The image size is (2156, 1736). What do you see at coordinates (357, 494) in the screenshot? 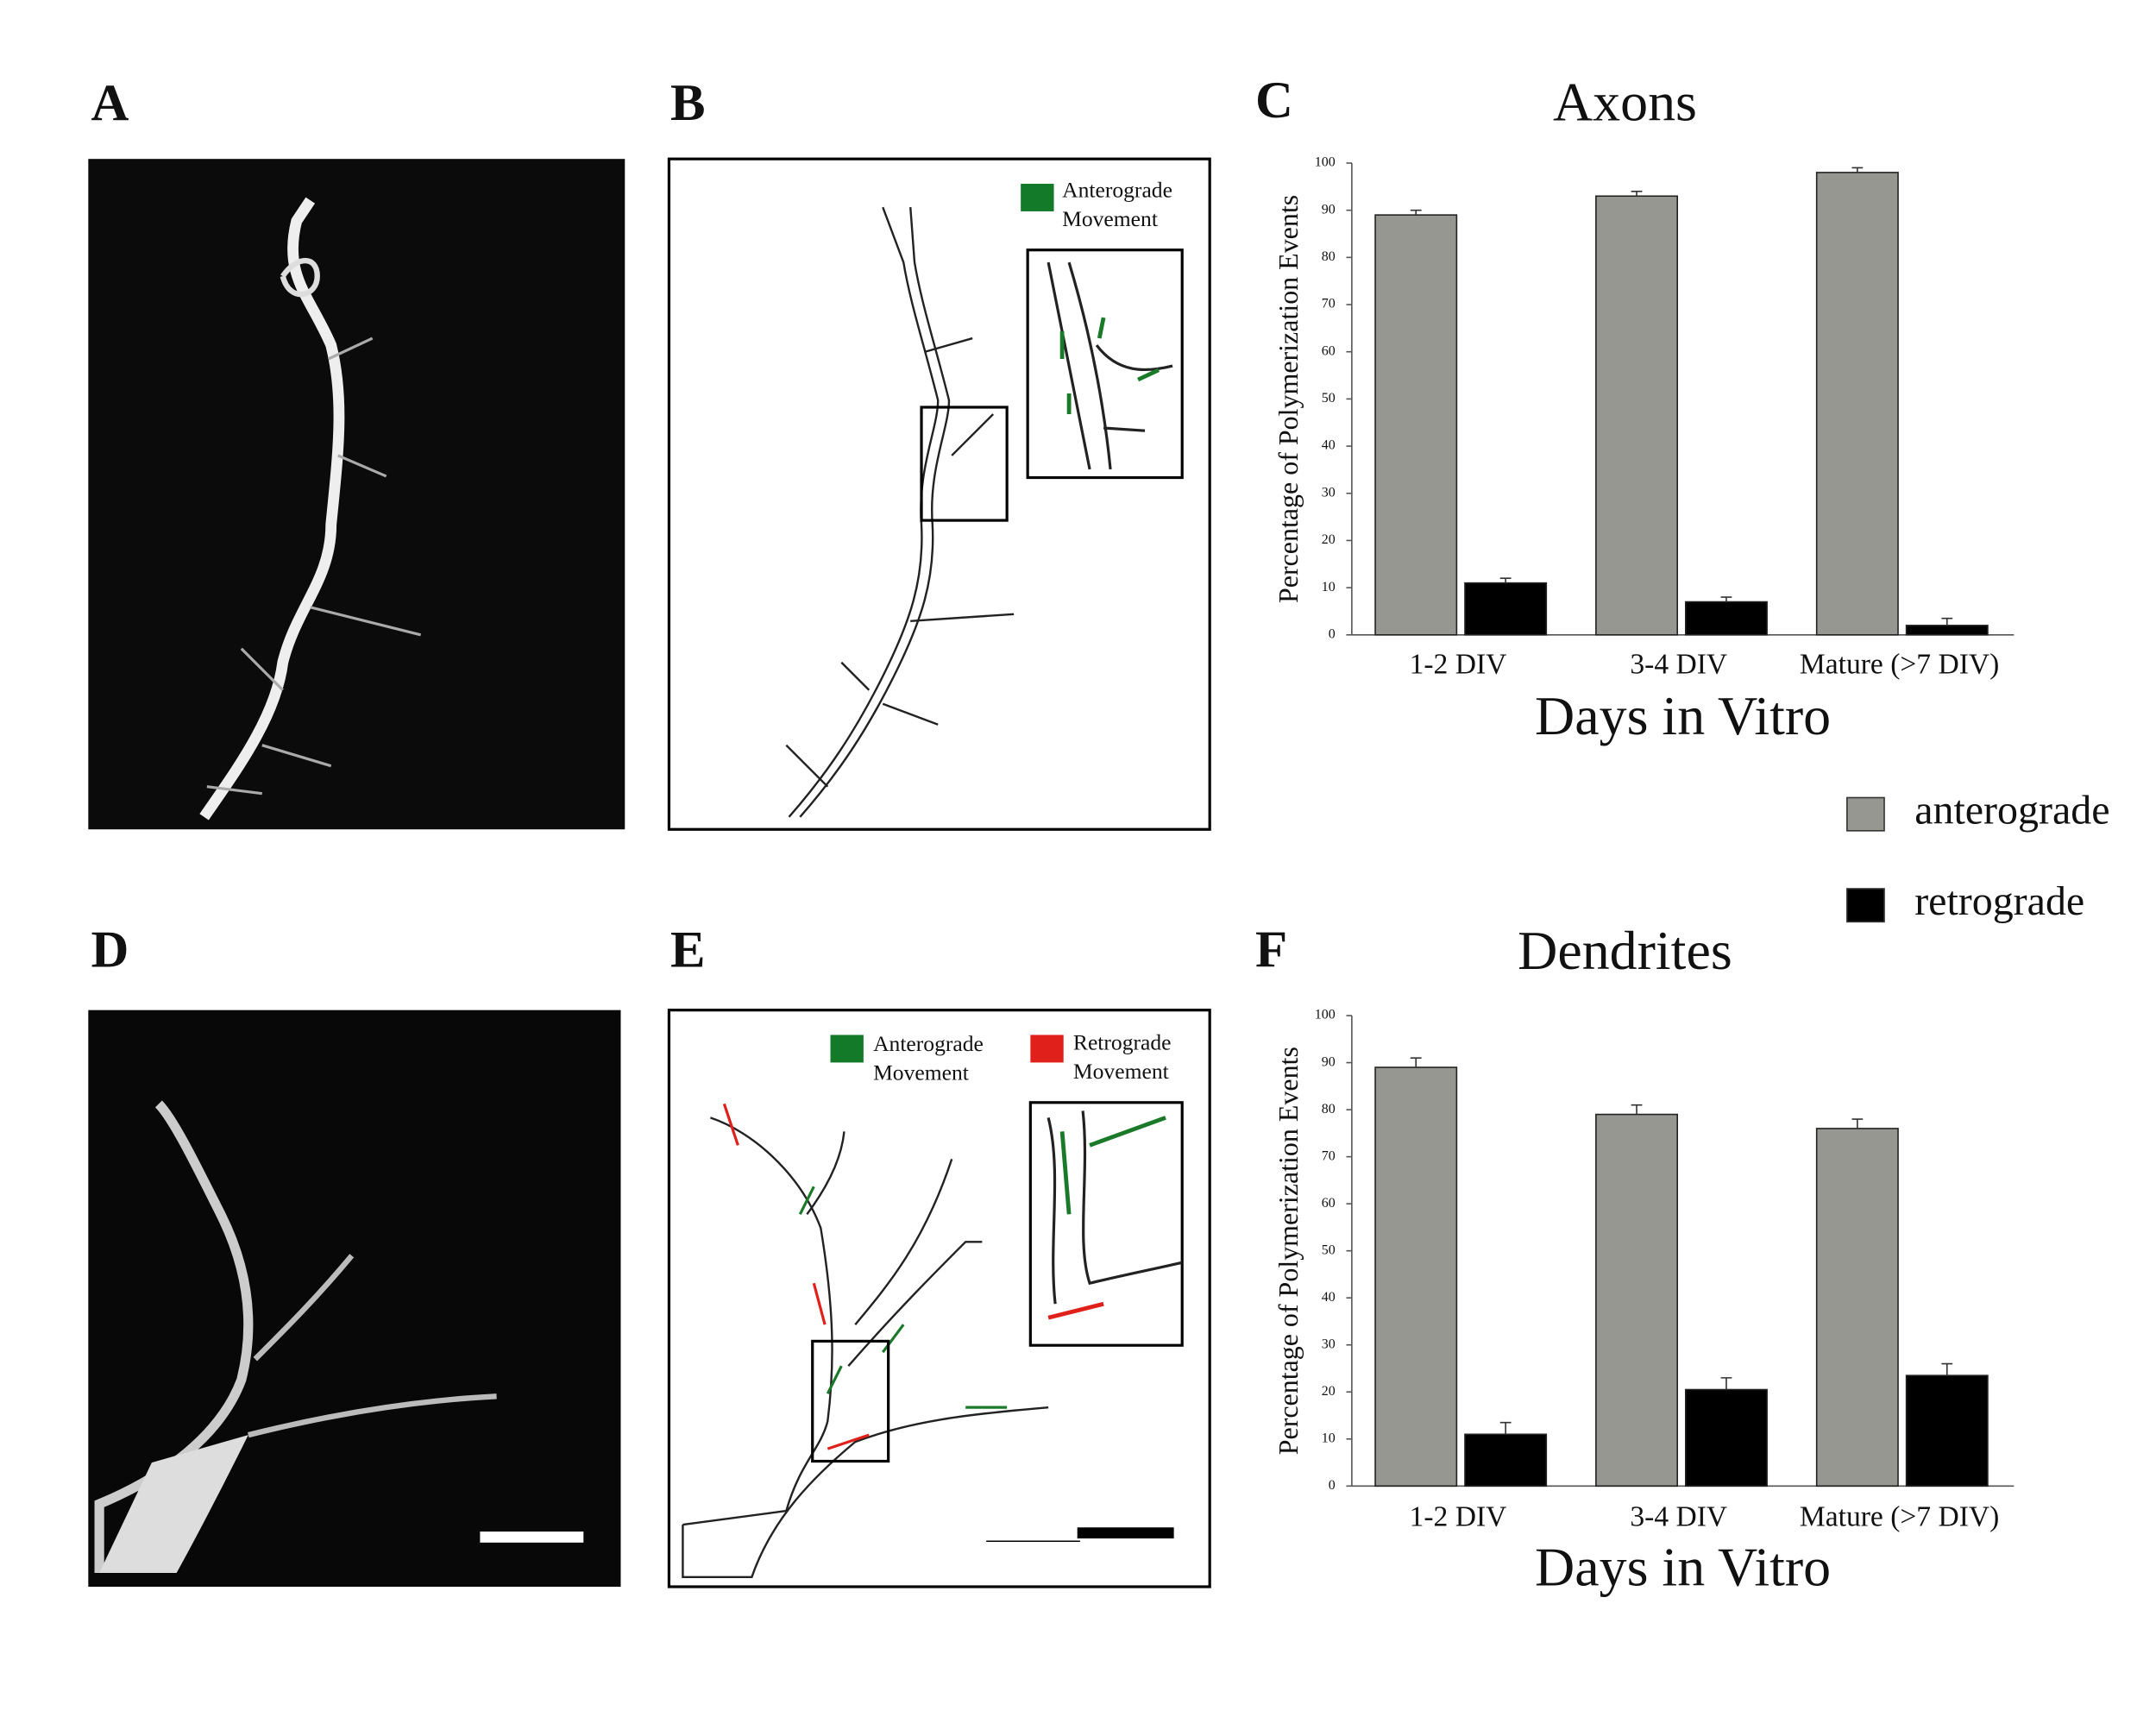
I see `micrograph-a` at bounding box center [357, 494].